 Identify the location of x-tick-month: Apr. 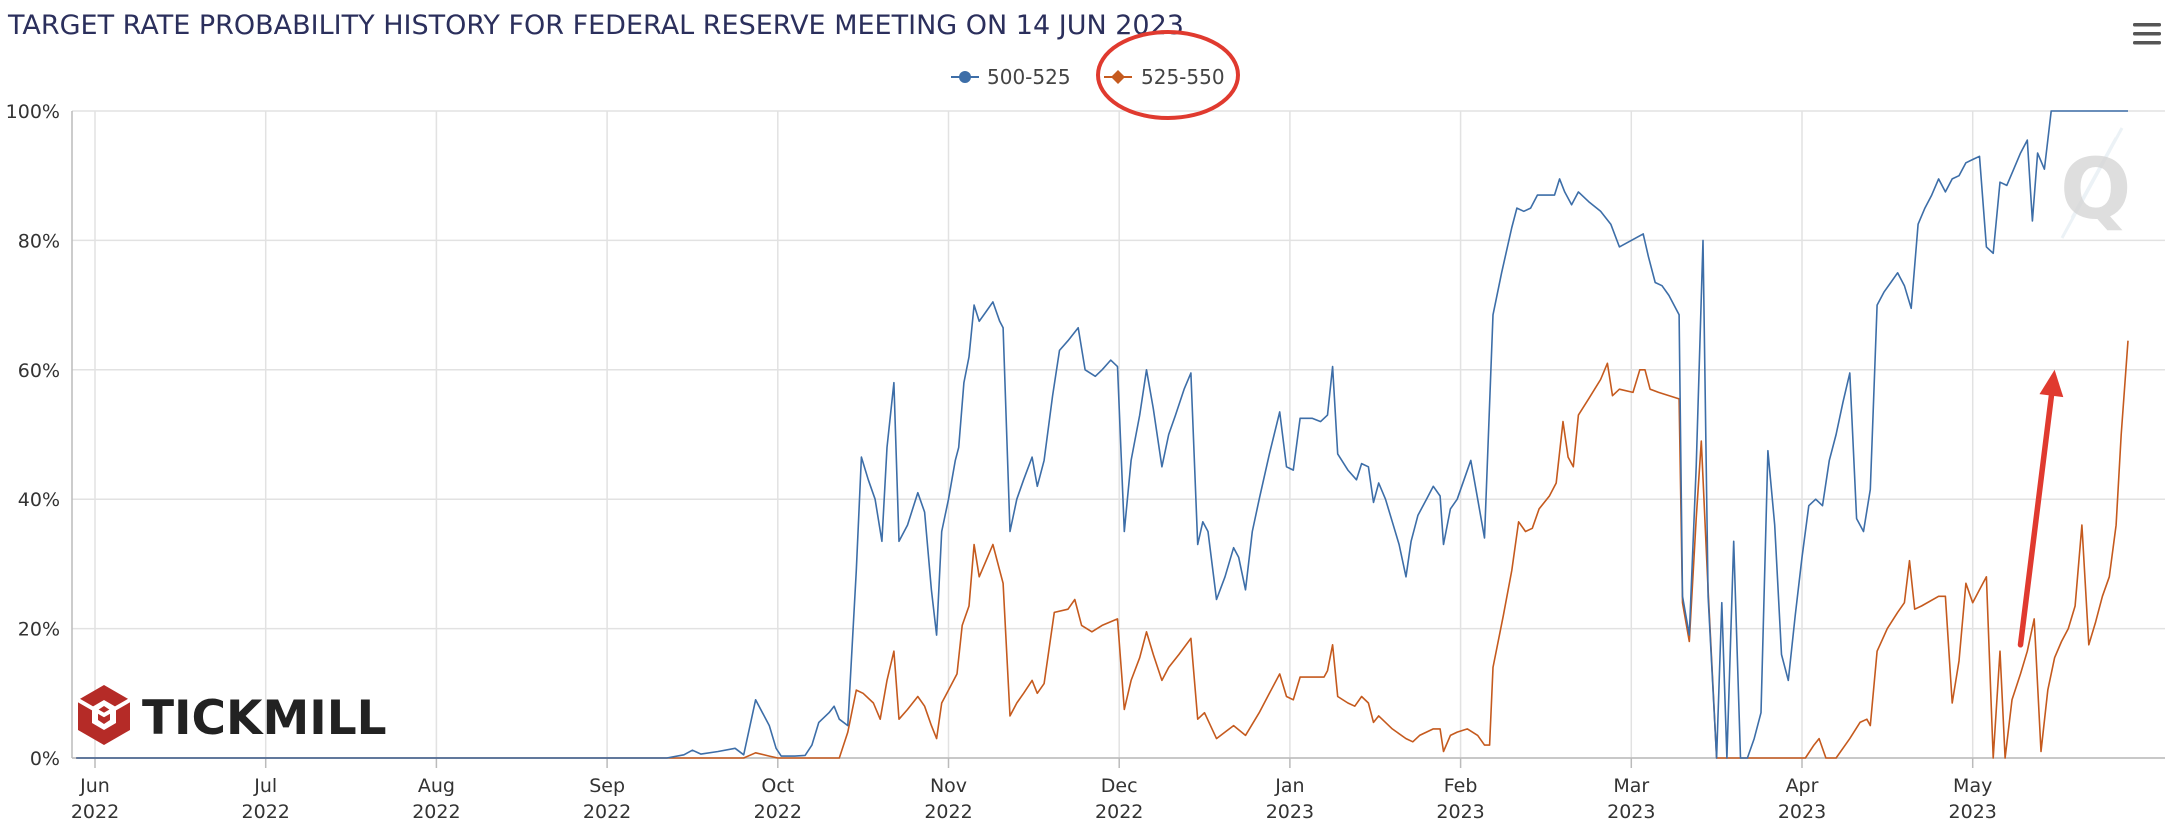
(1802, 786).